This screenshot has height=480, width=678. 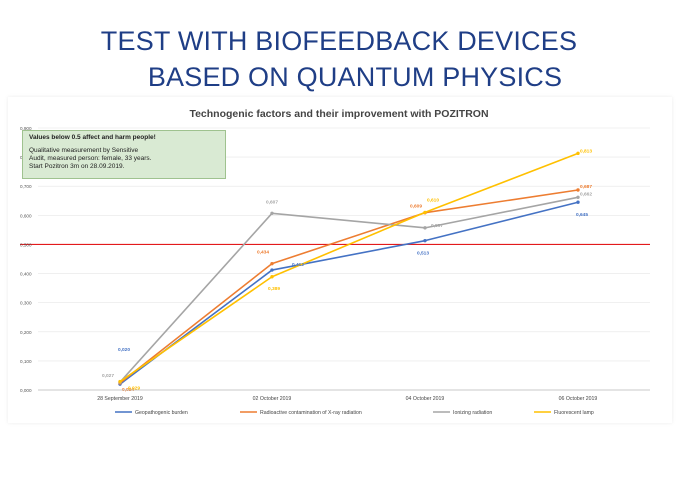 I want to click on data-label: 0,687, so click(x=586, y=187).